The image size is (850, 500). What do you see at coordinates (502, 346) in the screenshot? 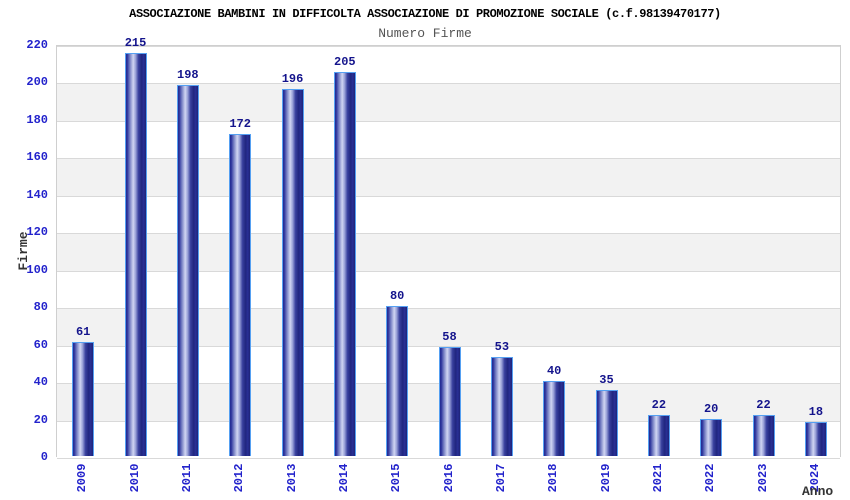
I see `bar-value-label: 53` at bounding box center [502, 346].